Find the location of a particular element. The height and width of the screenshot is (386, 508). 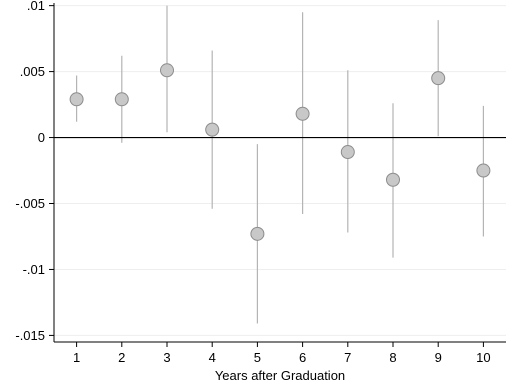

x-tick-label-8: 9 is located at coordinates (438, 357).